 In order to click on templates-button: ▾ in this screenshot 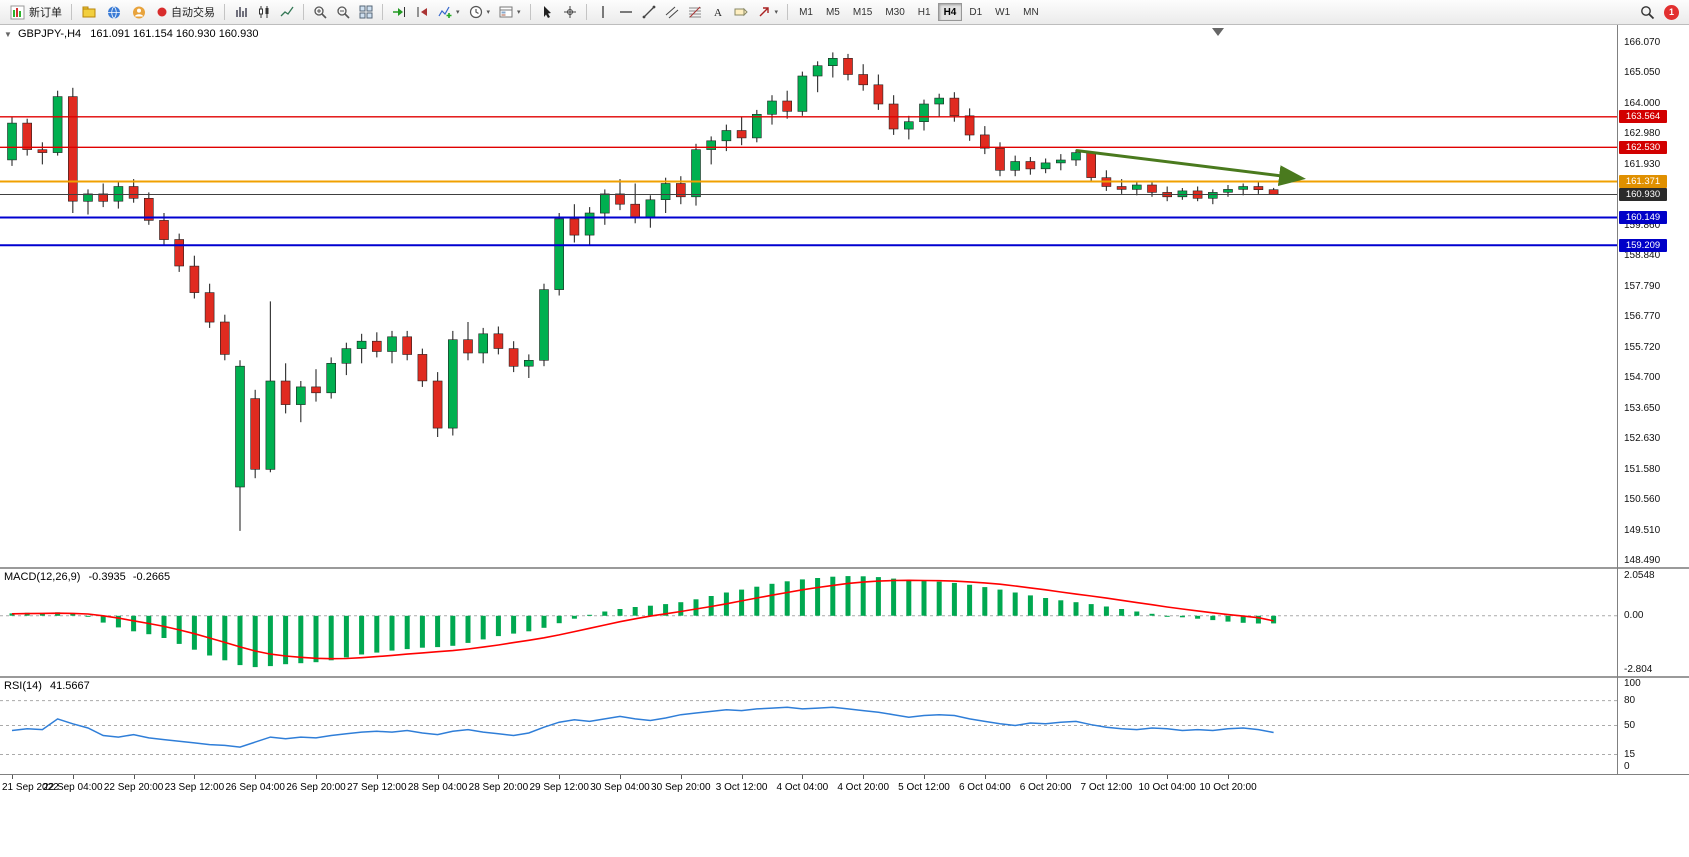, I will do `click(510, 12)`.